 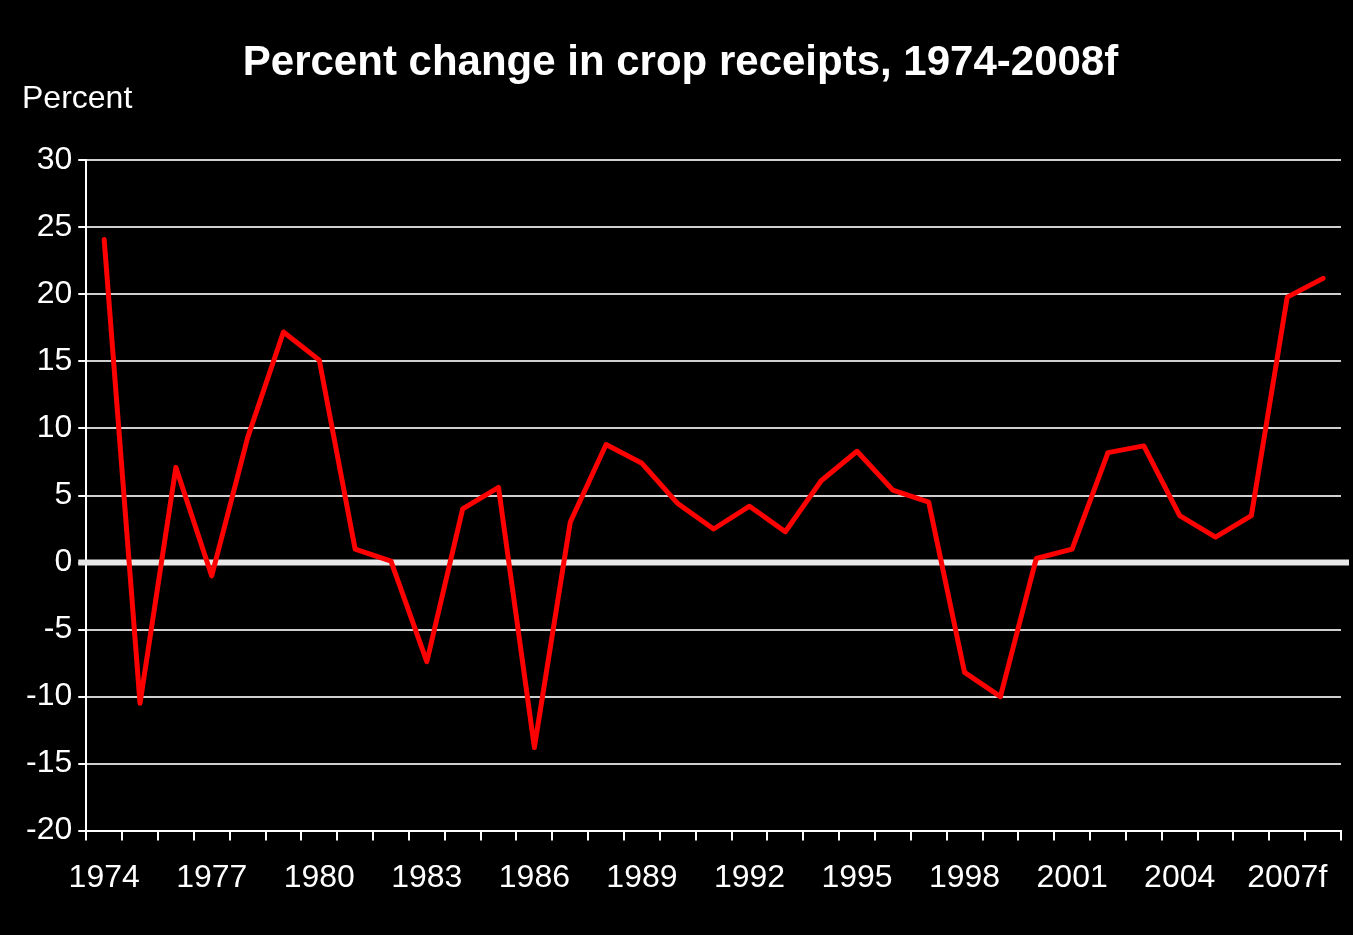 I want to click on y-tick-label: 15, so click(x=54, y=359).